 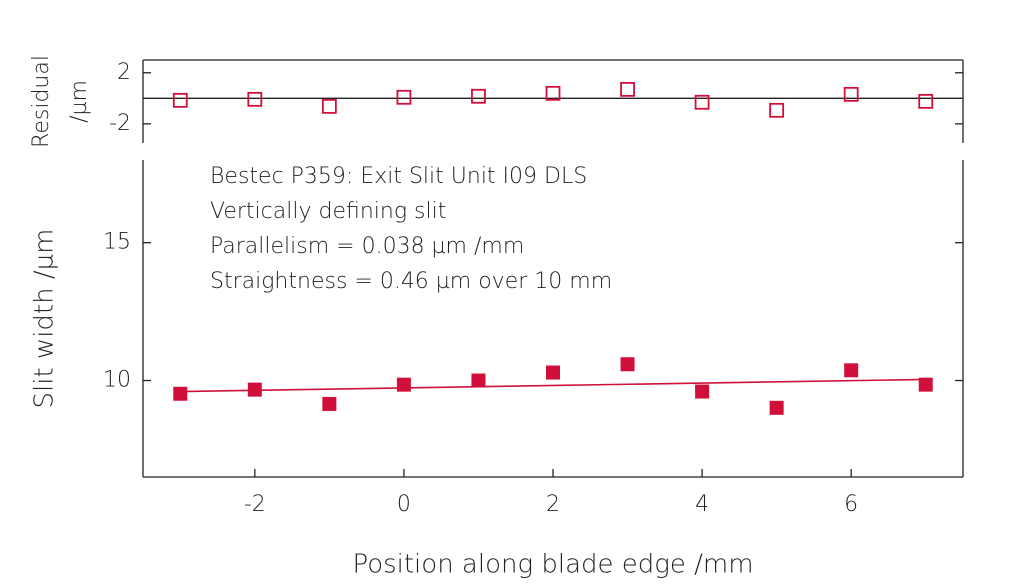 What do you see at coordinates (120, 123) in the screenshot?
I see `y-tick-label: -2` at bounding box center [120, 123].